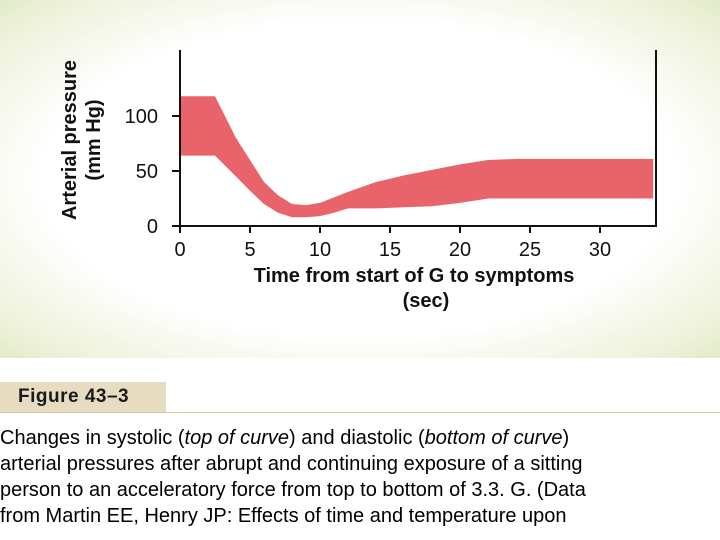  I want to click on caption-text-segment: ) and diastolic (, so click(357, 438).